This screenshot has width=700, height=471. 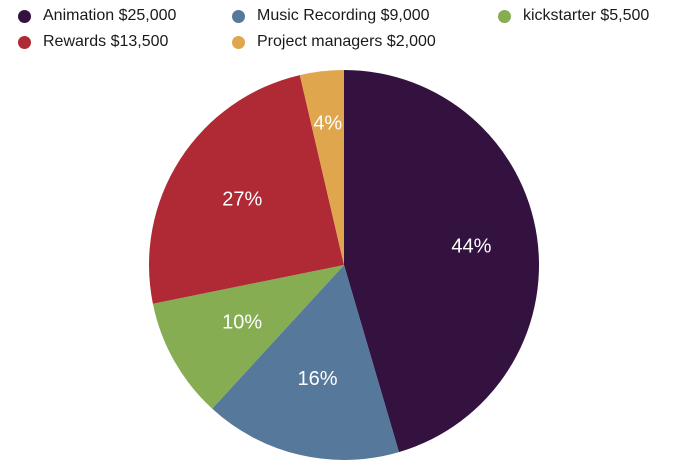 I want to click on legend-label-music-recording: Music Recording $9,000, so click(x=343, y=15).